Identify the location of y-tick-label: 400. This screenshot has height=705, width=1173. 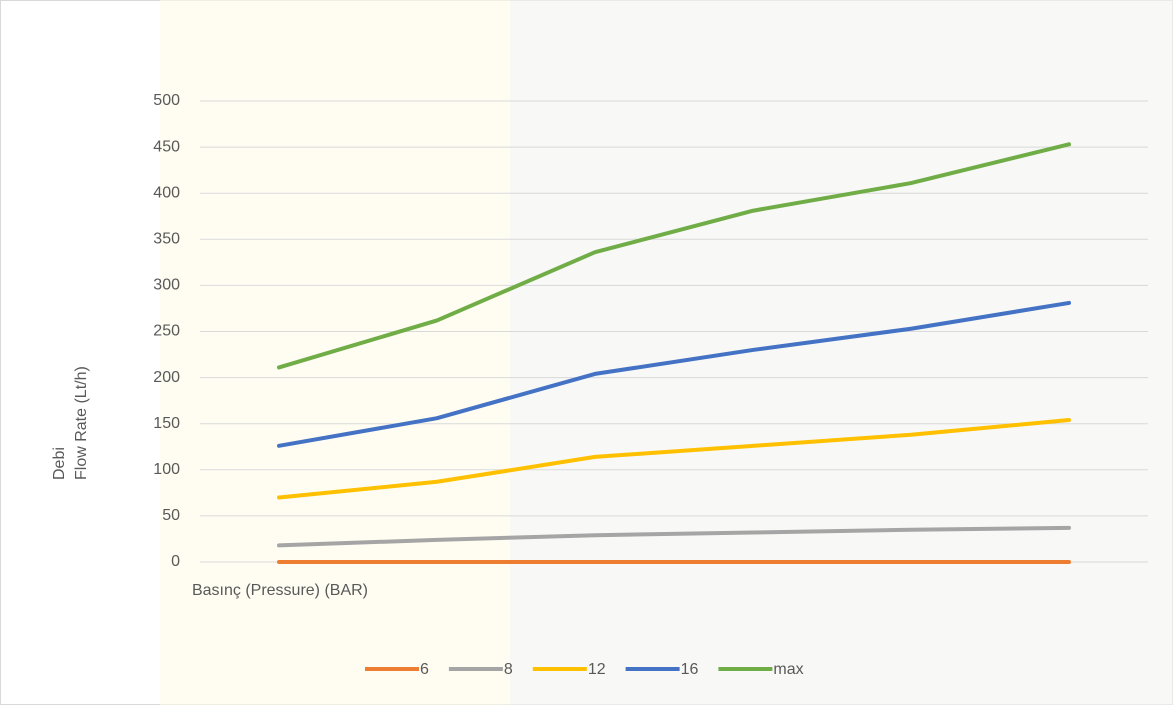
(166, 192).